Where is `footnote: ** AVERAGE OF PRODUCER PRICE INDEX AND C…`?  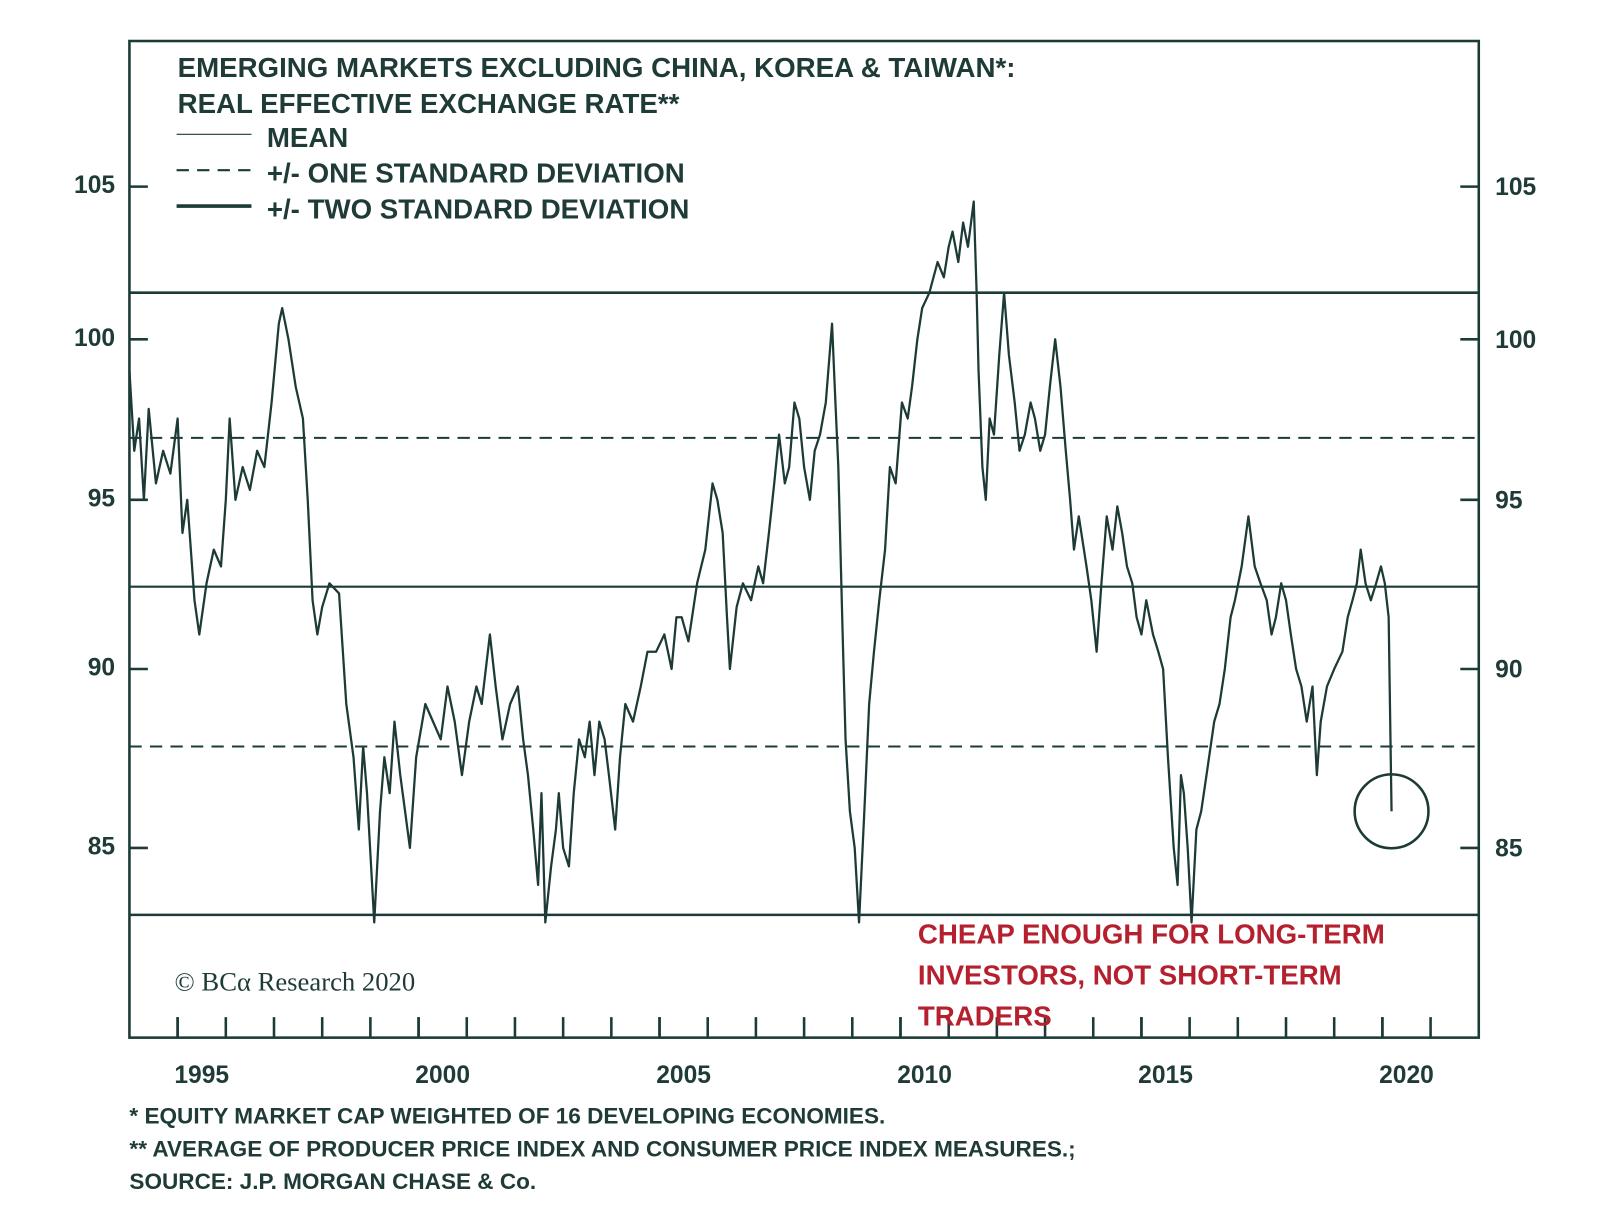
footnote: ** AVERAGE OF PRODUCER PRICE INDEX AND C… is located at coordinates (602, 1148).